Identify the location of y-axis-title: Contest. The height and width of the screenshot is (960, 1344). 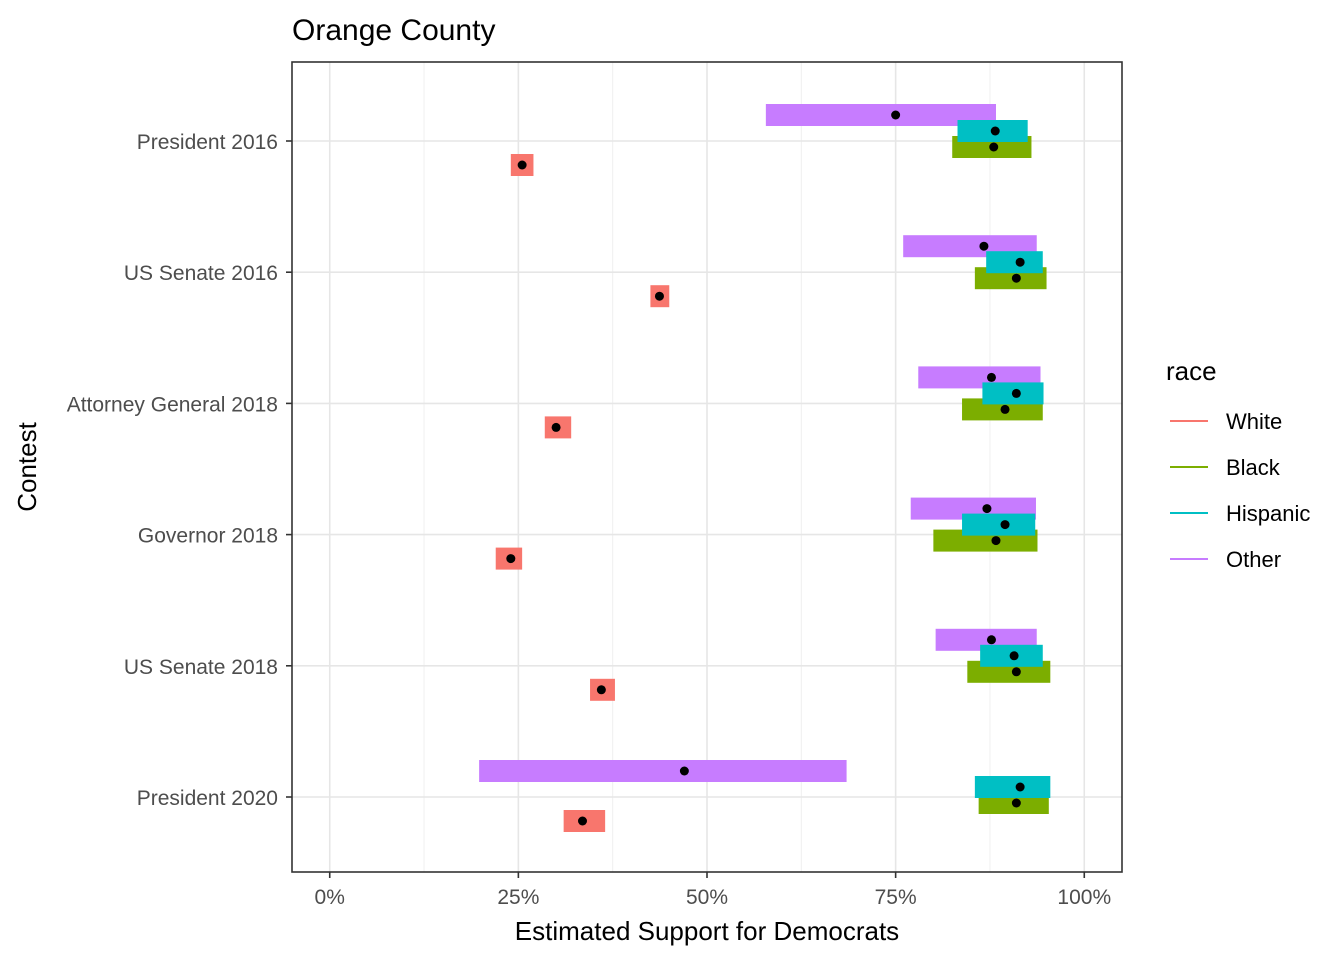
(27, 466).